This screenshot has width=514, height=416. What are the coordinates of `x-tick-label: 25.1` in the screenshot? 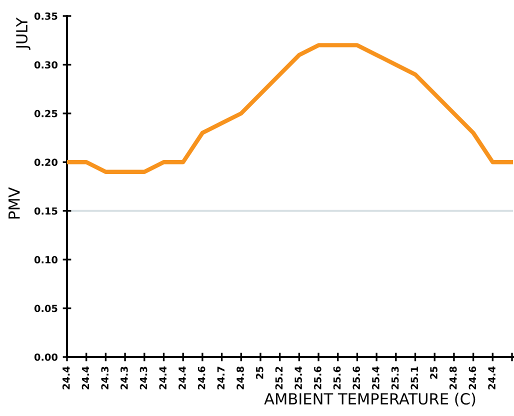 It's located at (414, 378).